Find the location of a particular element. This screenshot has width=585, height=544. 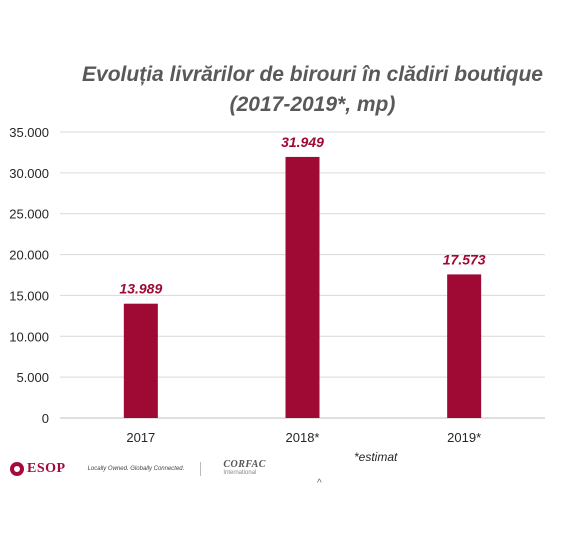

esop-mark-icon is located at coordinates (17, 469).